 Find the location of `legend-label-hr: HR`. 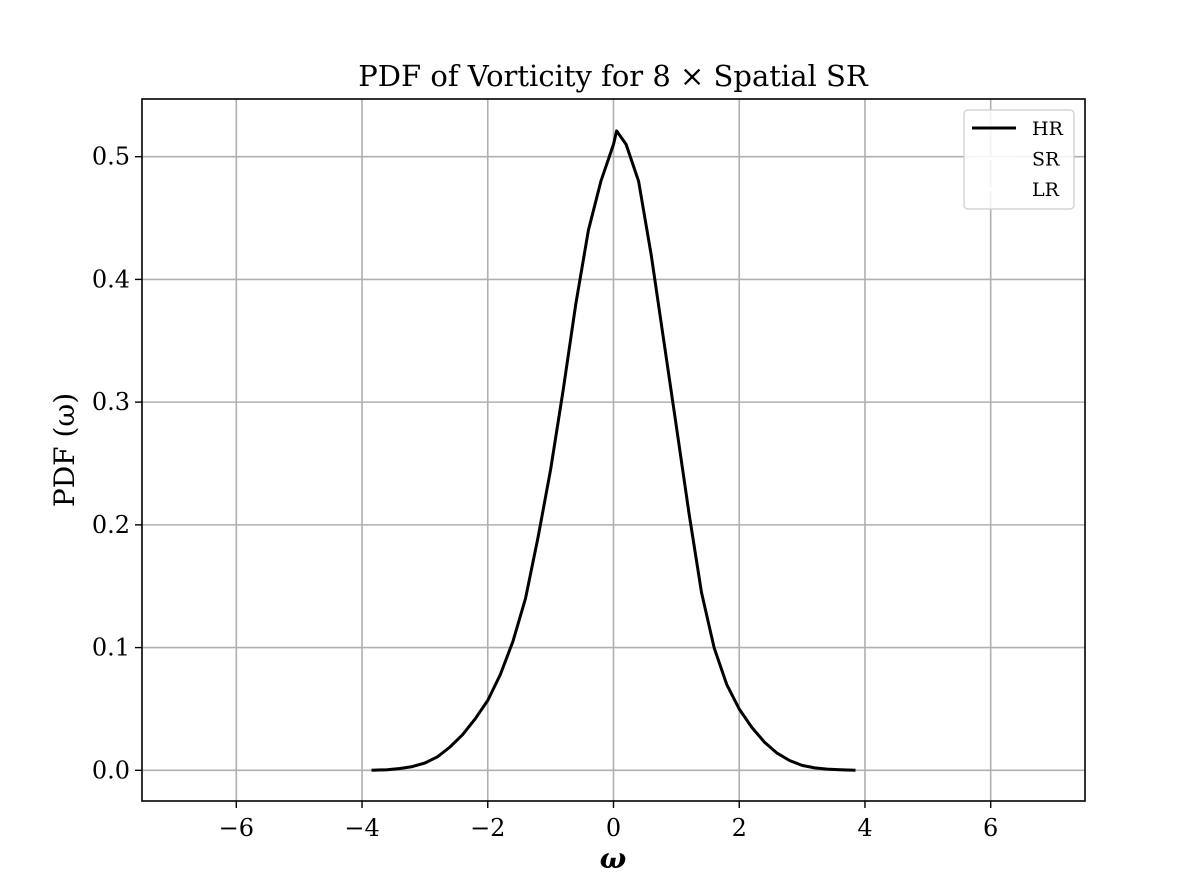

legend-label-hr: HR is located at coordinates (1048, 129).